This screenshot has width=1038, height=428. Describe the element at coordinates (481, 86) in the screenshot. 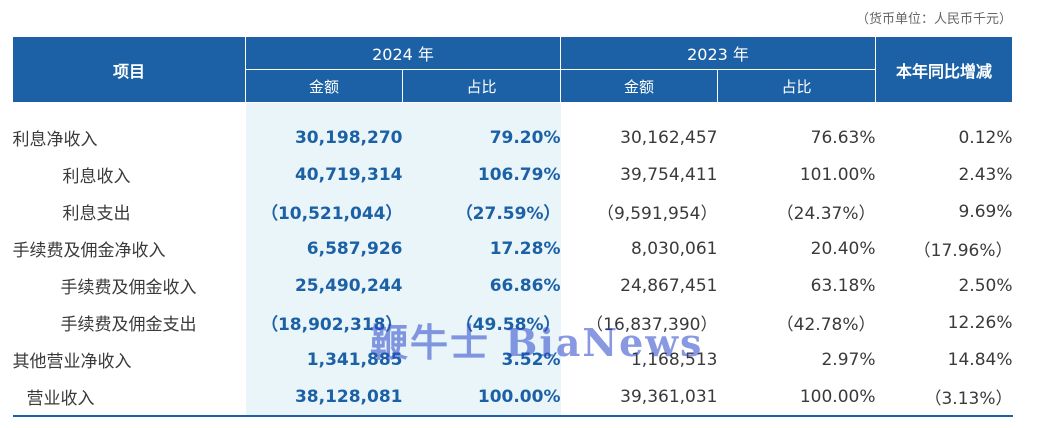

I see `header-ratio-2024: 占比` at that location.